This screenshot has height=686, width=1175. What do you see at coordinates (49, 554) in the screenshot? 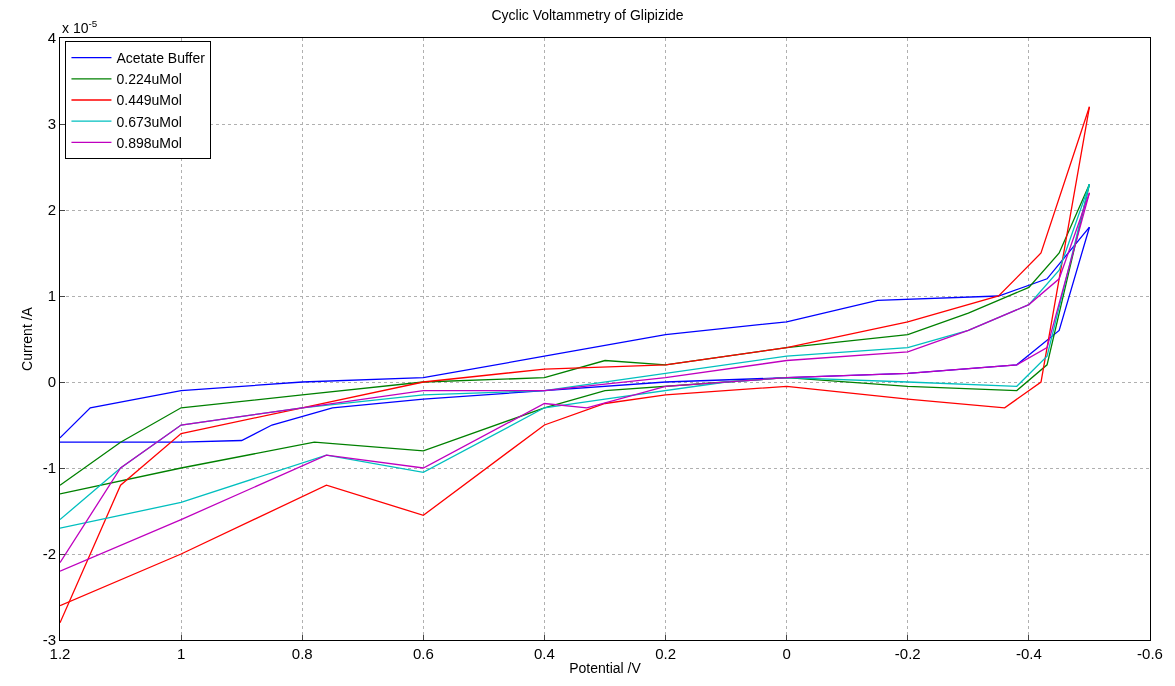
I see `y-tick-label: -2` at bounding box center [49, 554].